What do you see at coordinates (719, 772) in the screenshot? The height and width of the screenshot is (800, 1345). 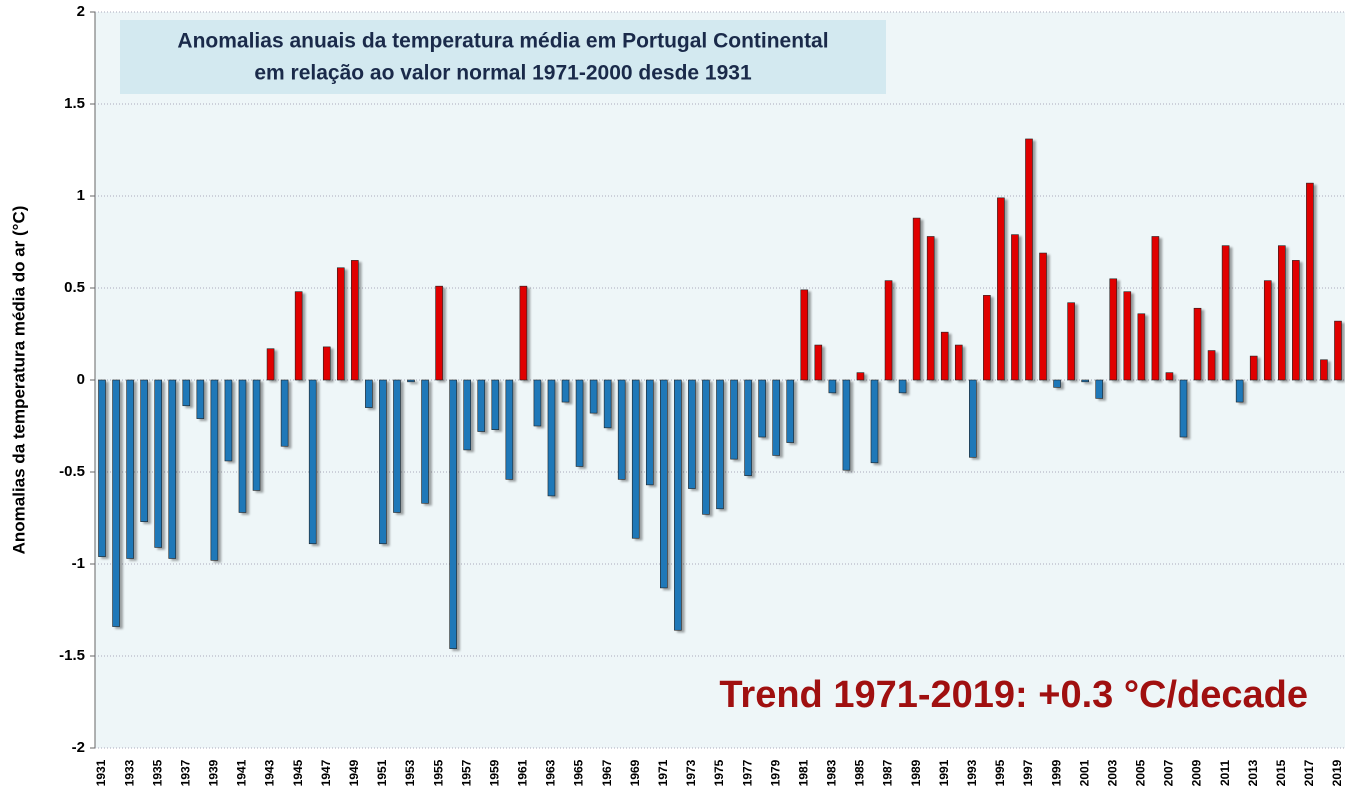 I see `x-tick-label: 1975` at bounding box center [719, 772].